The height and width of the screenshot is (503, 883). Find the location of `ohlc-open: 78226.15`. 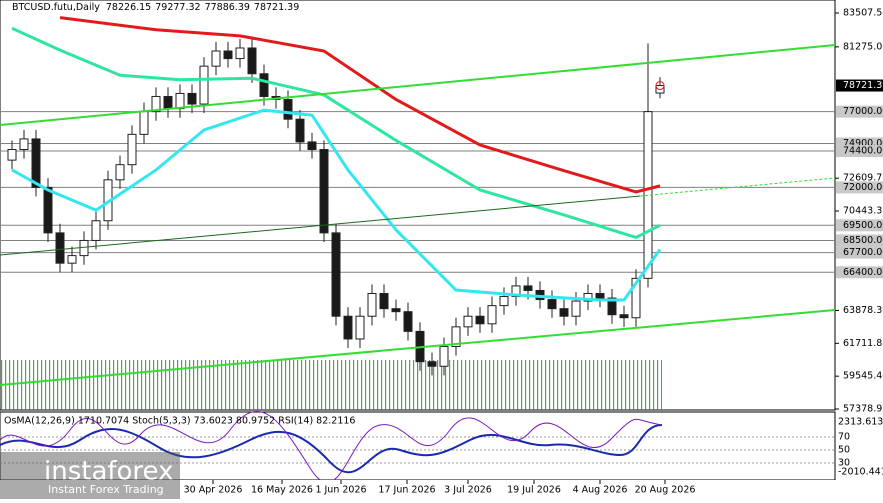

ohlc-open: 78226.15 is located at coordinates (128, 7).